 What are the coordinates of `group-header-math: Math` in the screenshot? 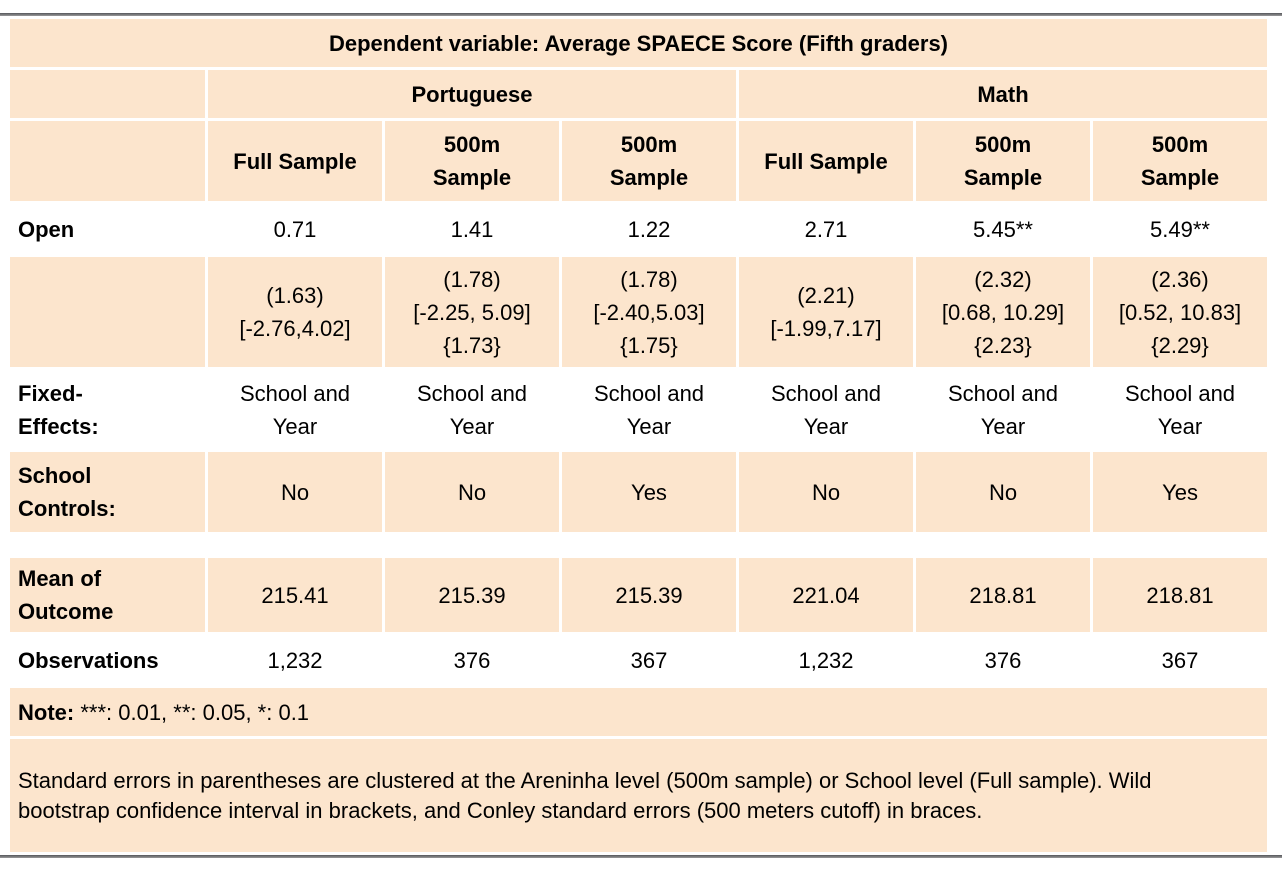 It's located at (1003, 94).